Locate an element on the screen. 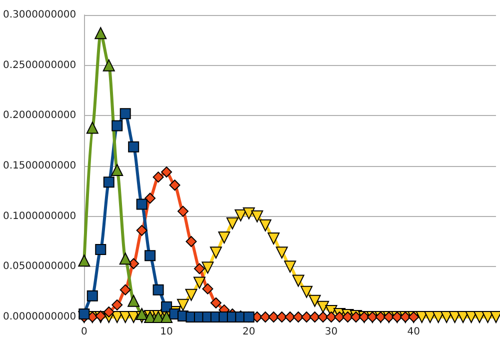 This screenshot has height=344, width=500. y-tick-label: 0.1500000000 is located at coordinates (39, 166).